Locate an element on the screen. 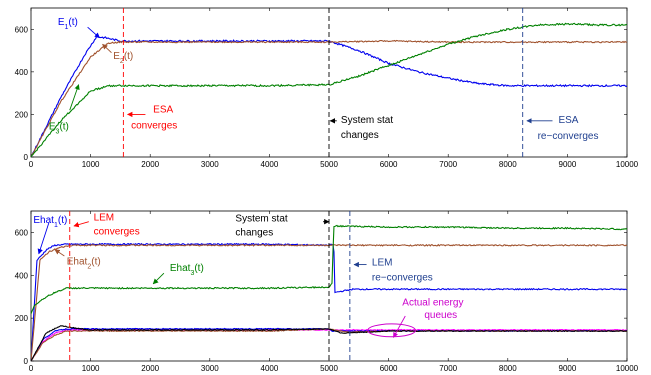 The height and width of the screenshot is (375, 651). annotation-label: Ehat1(t) is located at coordinates (50, 222).